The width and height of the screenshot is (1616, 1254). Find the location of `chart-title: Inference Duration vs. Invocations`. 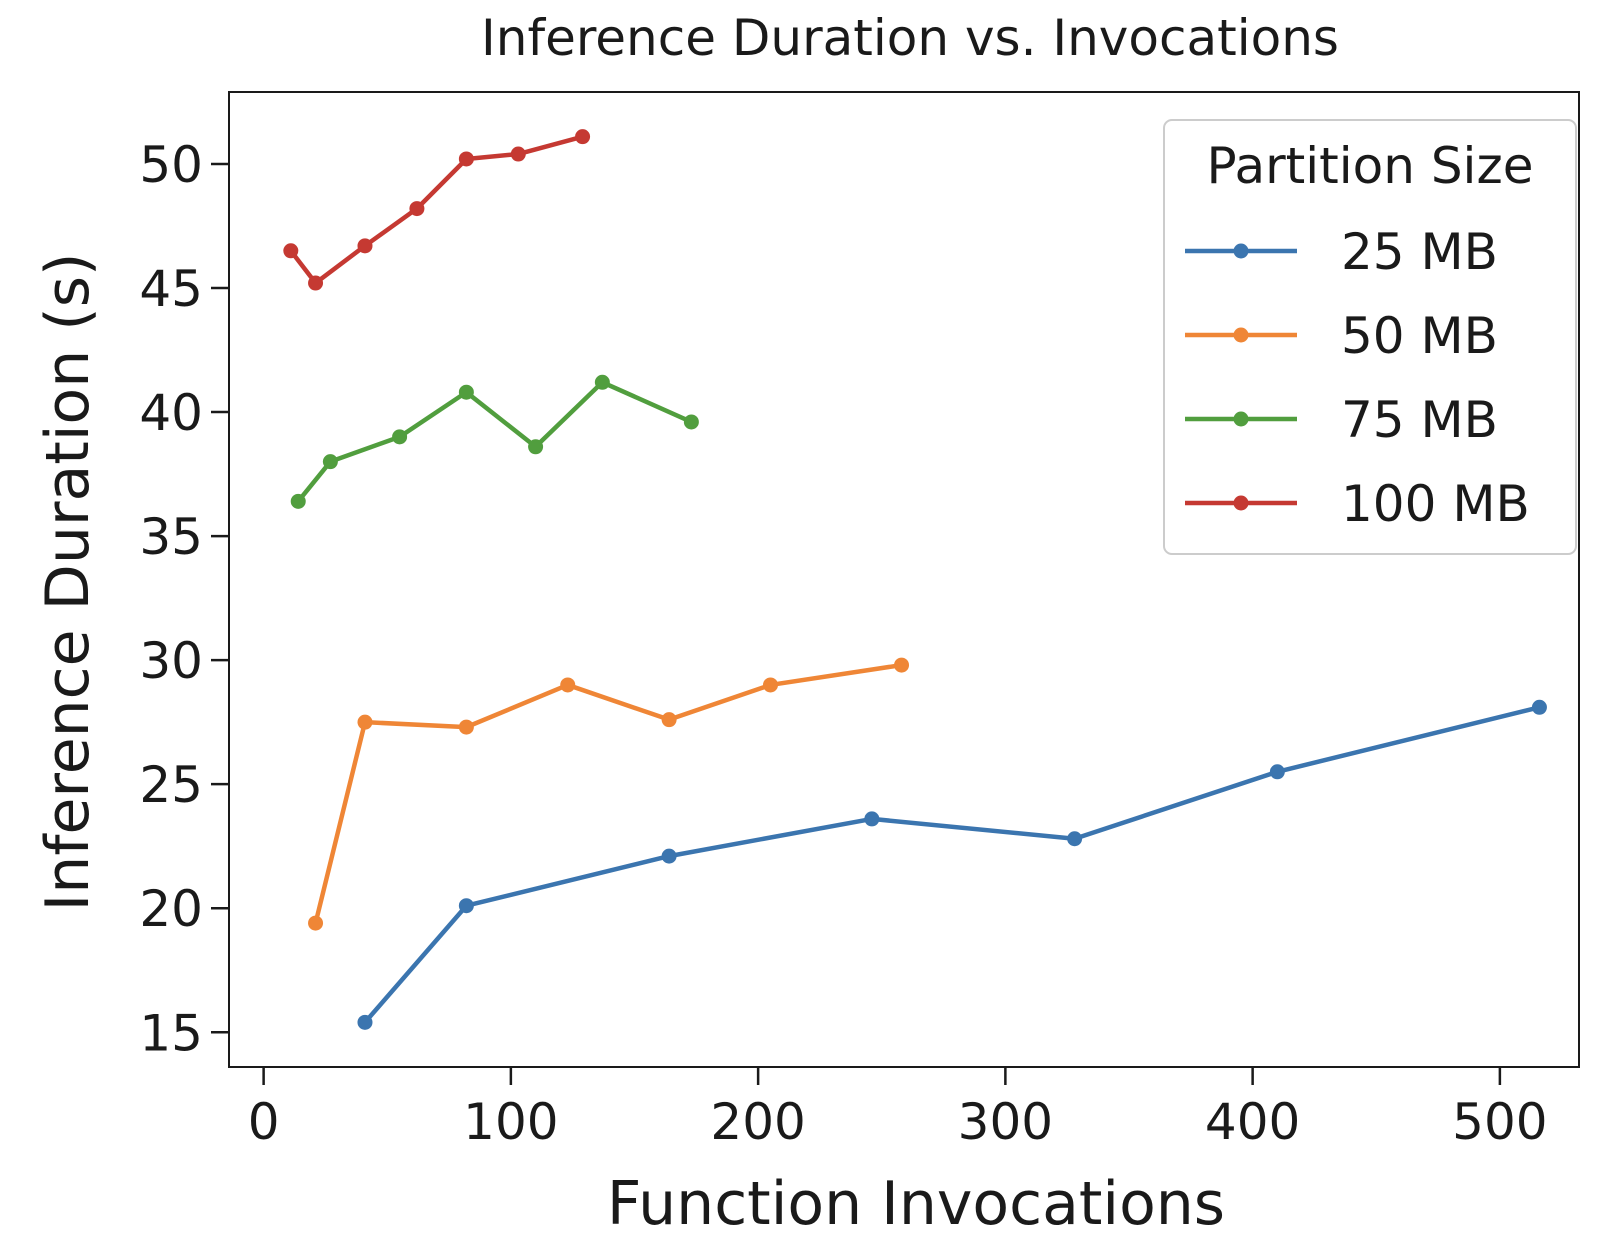

chart-title: Inference Duration vs. Invocations is located at coordinates (910, 38).